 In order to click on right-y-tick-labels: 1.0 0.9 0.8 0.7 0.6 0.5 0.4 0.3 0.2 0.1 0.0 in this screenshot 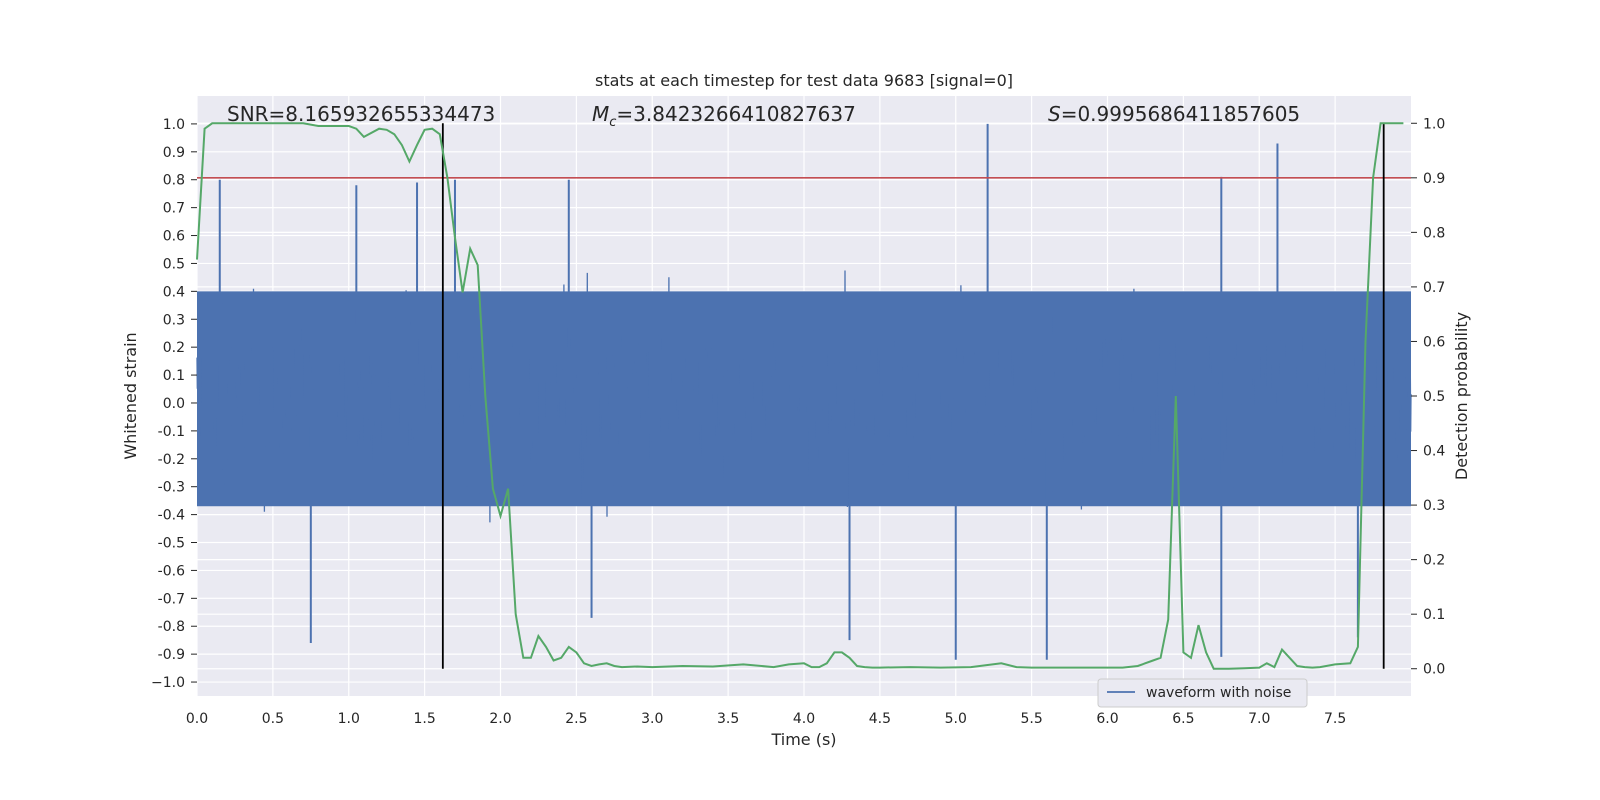, I will do `click(1428, 397)`.